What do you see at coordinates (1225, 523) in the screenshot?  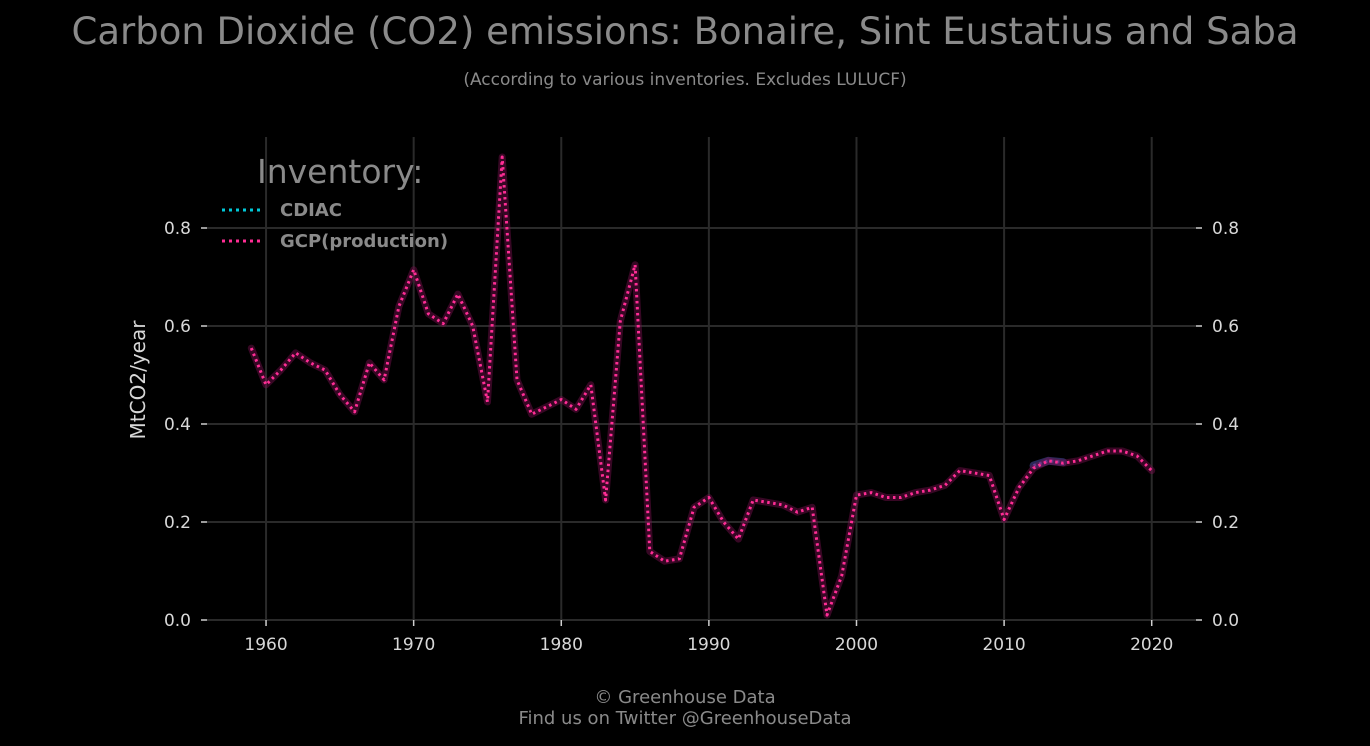 I see `y-tick-label-right: 0.2` at bounding box center [1225, 523].